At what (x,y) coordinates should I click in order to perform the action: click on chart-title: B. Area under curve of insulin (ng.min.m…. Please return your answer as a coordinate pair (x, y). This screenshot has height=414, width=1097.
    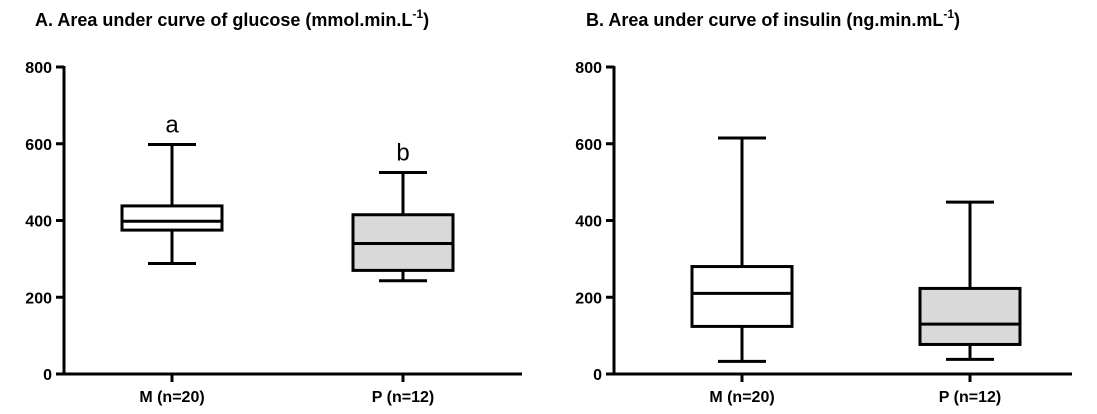
    Looking at the image, I should click on (773, 18).